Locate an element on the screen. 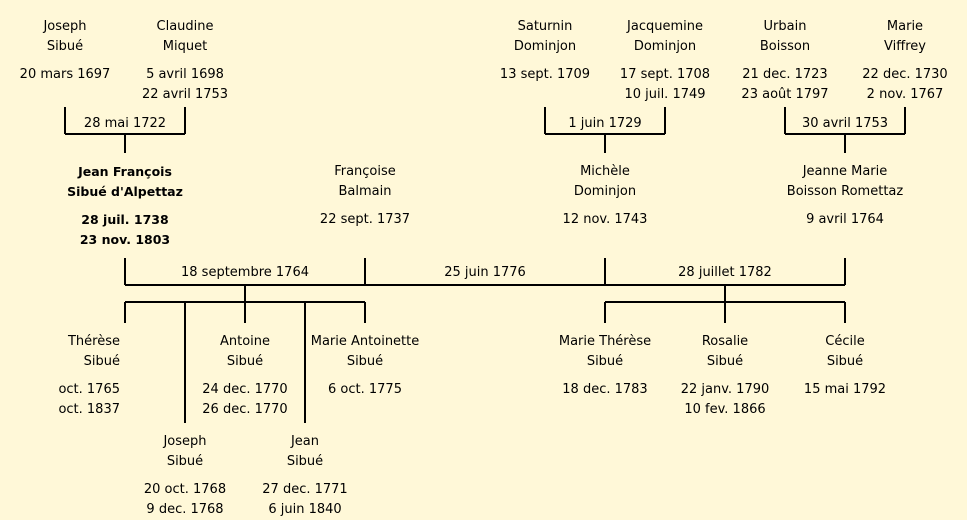  person-name-line: Marie Thérèse is located at coordinates (605, 341).